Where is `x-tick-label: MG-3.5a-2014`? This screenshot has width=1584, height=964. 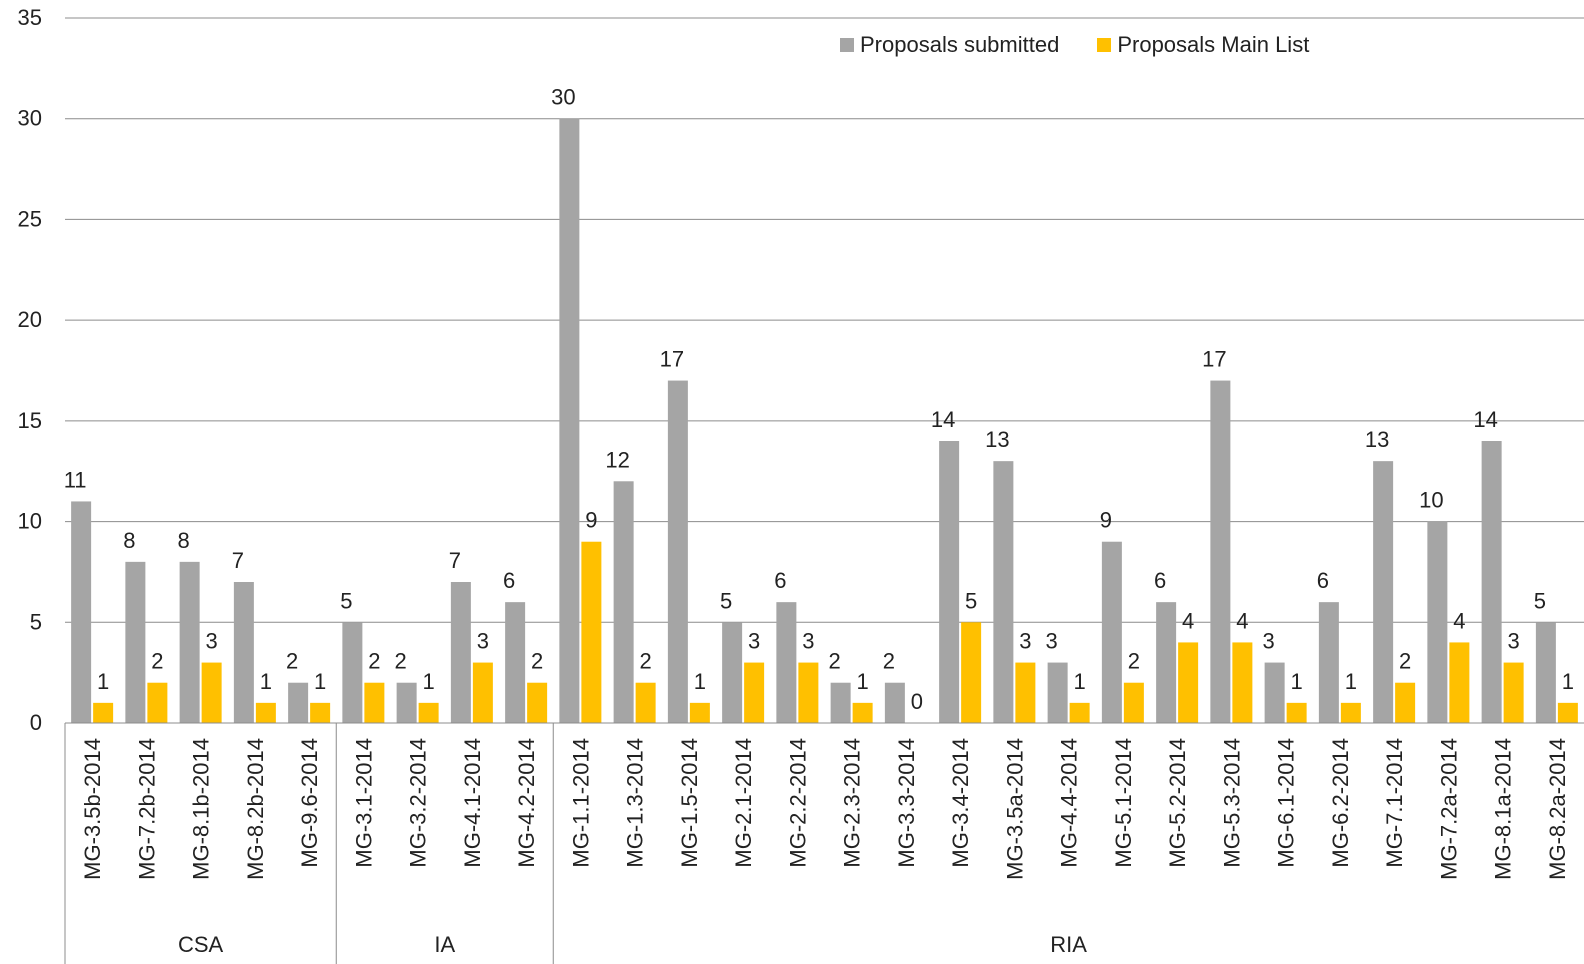 x-tick-label: MG-3.5a-2014 is located at coordinates (1014, 809).